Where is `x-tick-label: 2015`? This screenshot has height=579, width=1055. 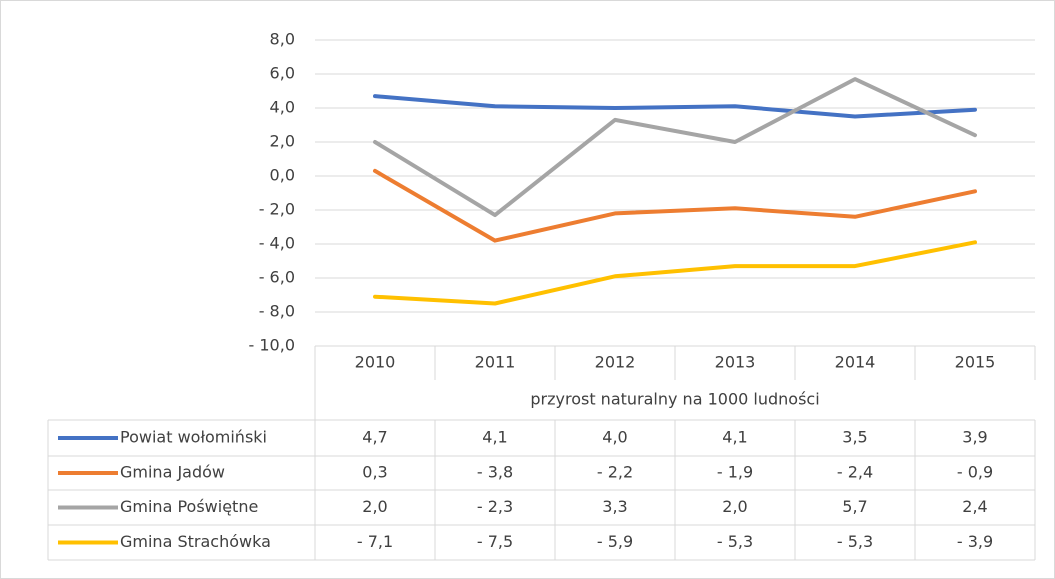 x-tick-label: 2015 is located at coordinates (975, 362).